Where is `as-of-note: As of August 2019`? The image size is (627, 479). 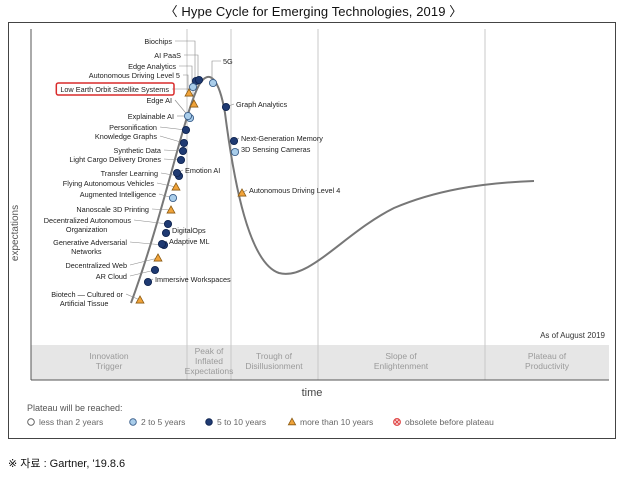 as-of-note: As of August 2019 is located at coordinates (572, 335).